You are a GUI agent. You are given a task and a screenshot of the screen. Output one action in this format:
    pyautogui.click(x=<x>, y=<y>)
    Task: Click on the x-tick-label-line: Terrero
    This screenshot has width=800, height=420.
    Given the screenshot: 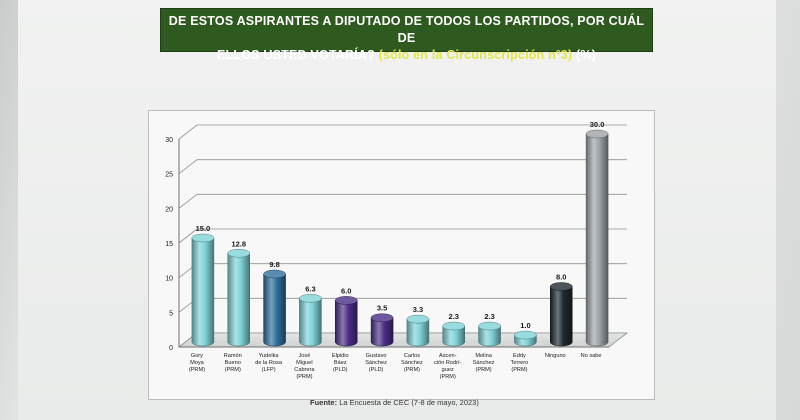 What is the action you would take?
    pyautogui.click(x=520, y=363)
    